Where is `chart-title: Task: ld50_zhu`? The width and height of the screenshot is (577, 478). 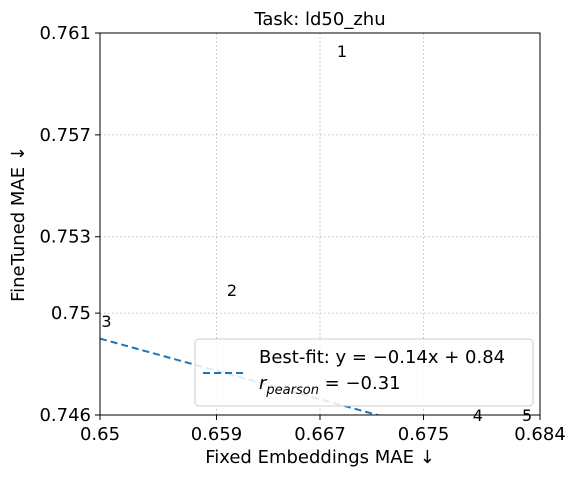
chart-title: Task: ld50_zhu is located at coordinates (319, 19).